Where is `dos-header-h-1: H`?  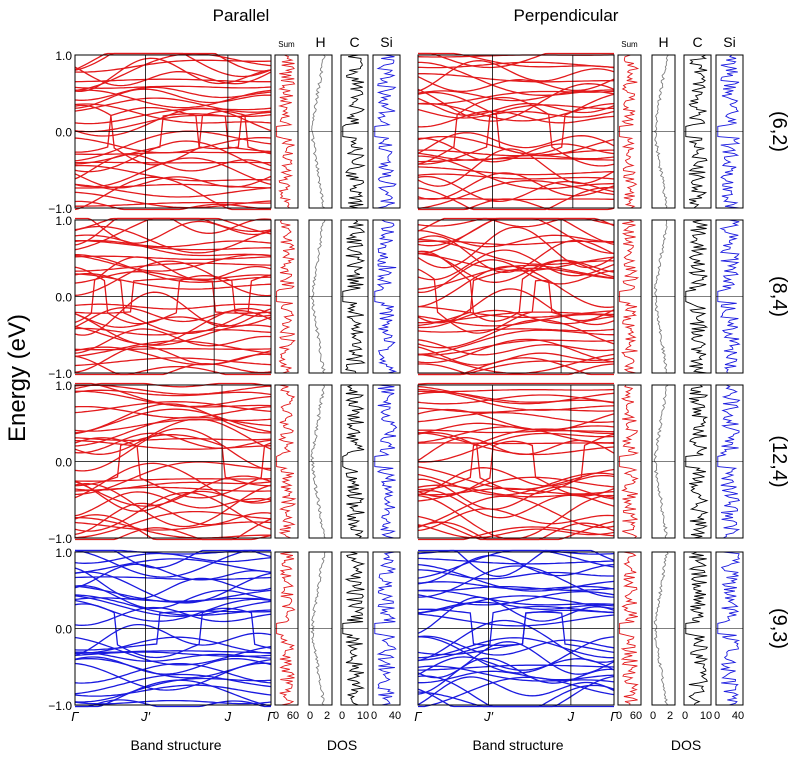 dos-header-h-1: H is located at coordinates (663, 42).